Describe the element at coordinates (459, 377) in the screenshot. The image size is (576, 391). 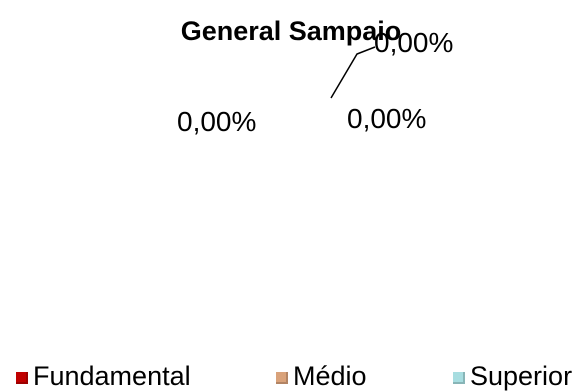
I see `legend-swatch-superior` at that location.